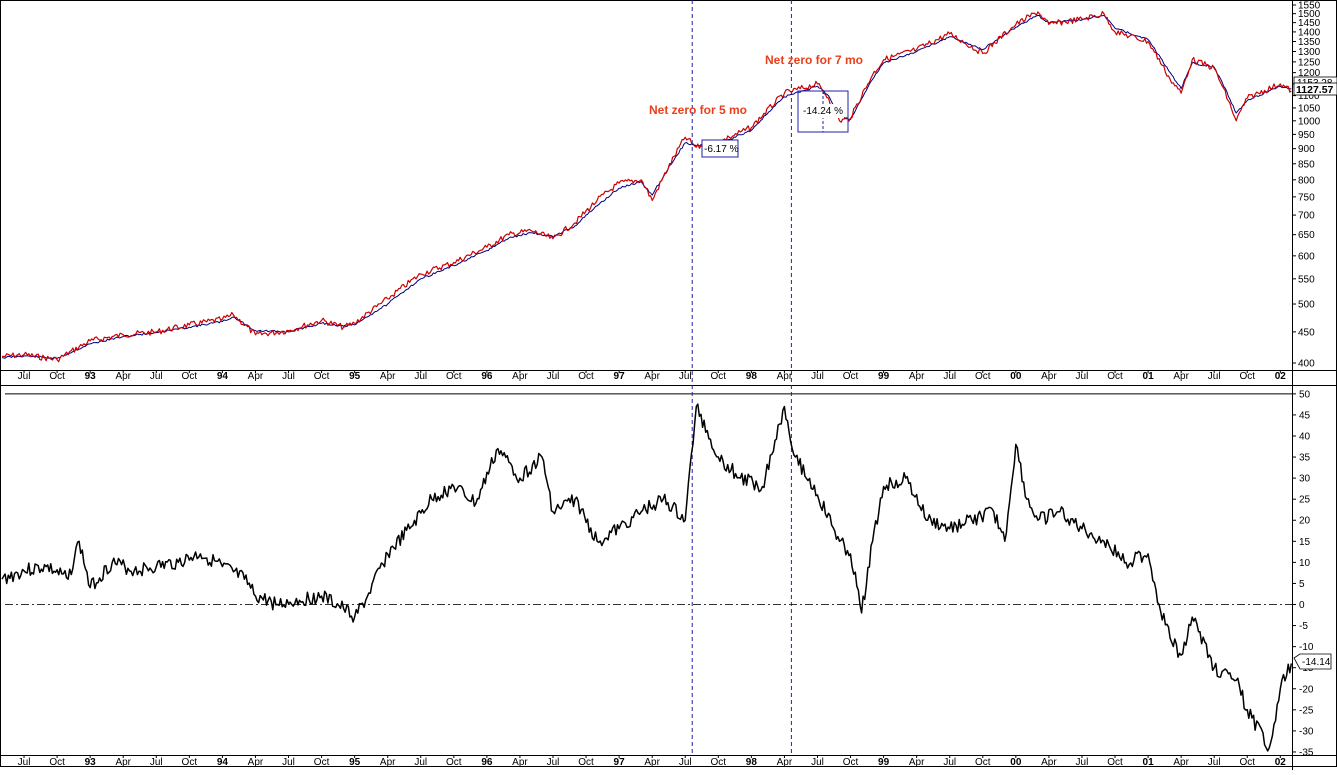  What do you see at coordinates (1305, 542) in the screenshot?
I see `y-tick-label-bottom: 15` at bounding box center [1305, 542].